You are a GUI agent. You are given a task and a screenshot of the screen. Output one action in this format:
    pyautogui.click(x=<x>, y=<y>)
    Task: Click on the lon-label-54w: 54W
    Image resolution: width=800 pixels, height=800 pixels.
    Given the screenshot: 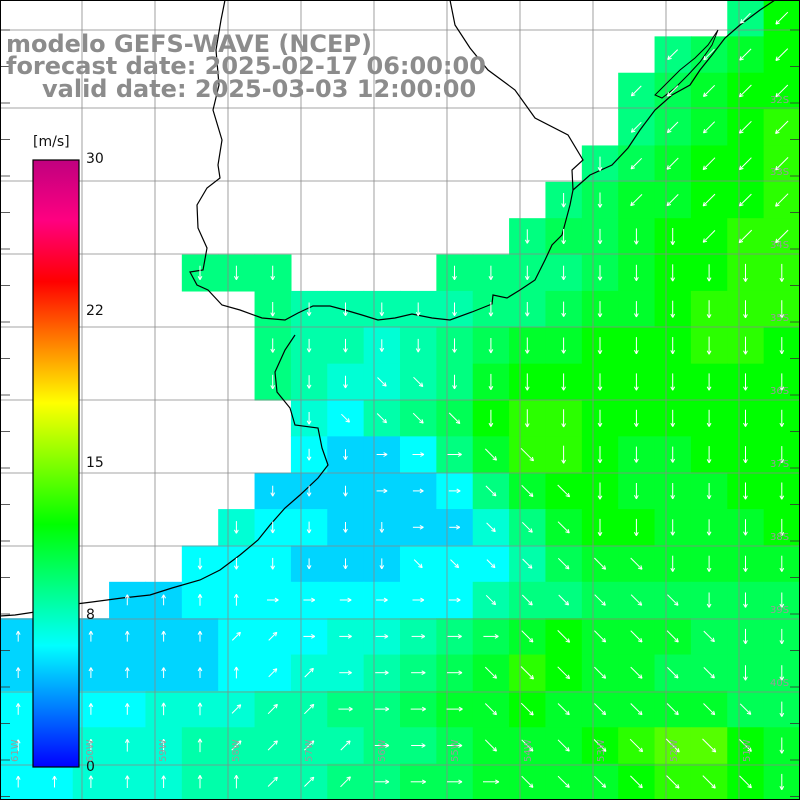 What is the action you would take?
    pyautogui.click(x=528, y=750)
    